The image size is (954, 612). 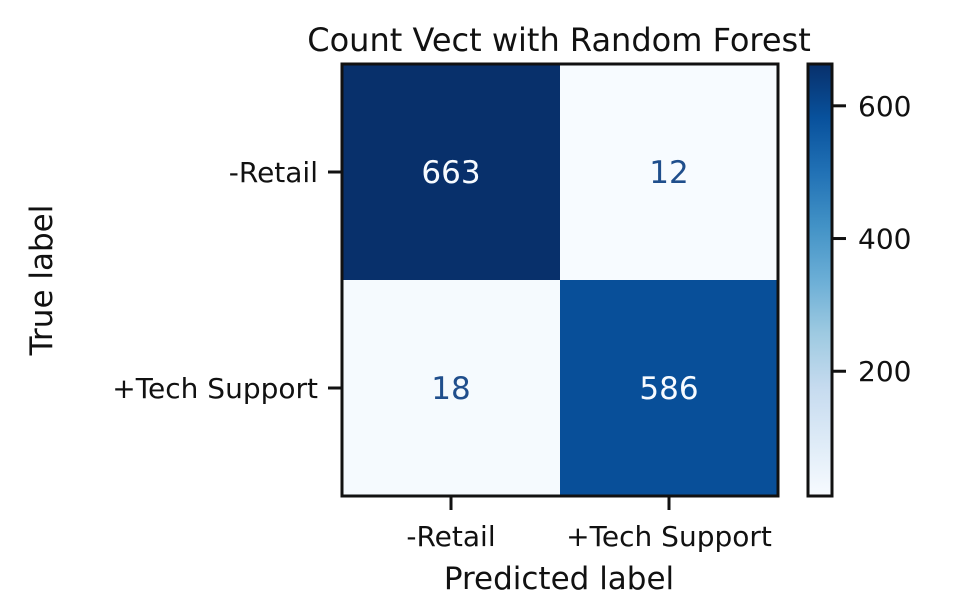 What do you see at coordinates (858, 280) in the screenshot?
I see `colorbar: 200 400 600` at bounding box center [858, 280].